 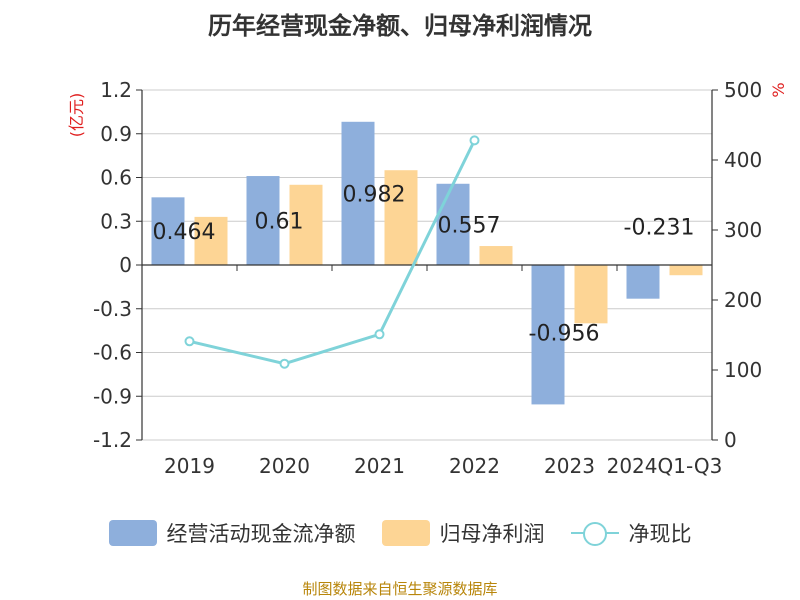 What do you see at coordinates (492, 534) in the screenshot?
I see `legend-label-profit: 归母净利润` at bounding box center [492, 534].